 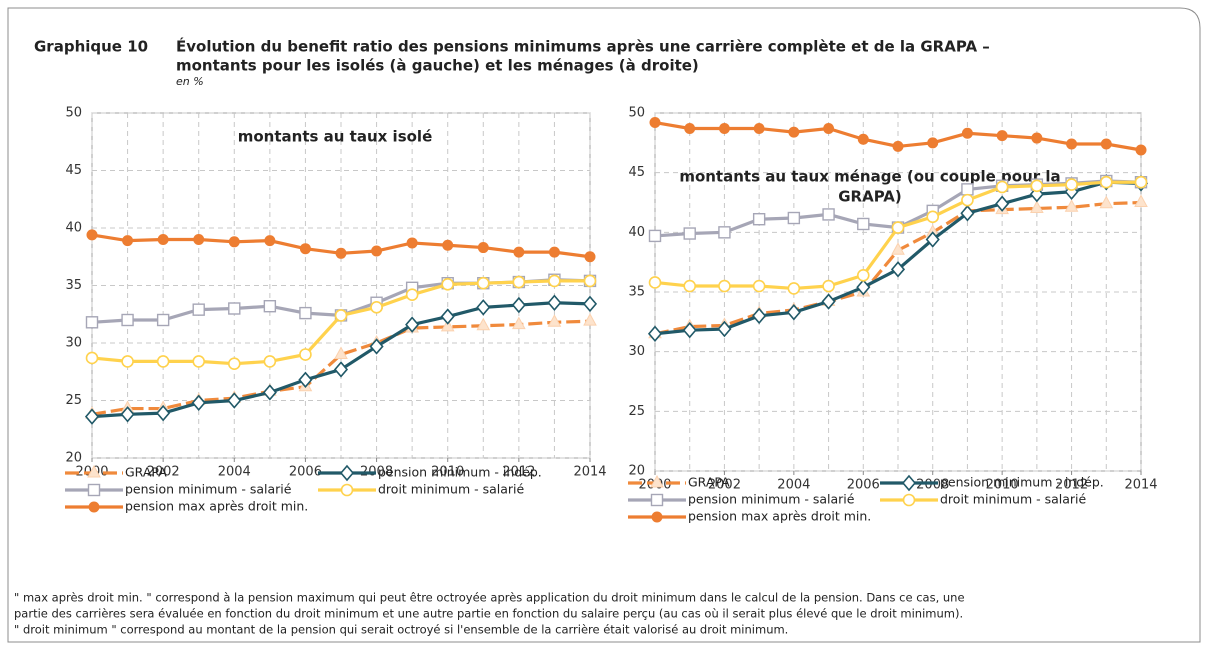 What do you see at coordinates (589, 472) in the screenshot?
I see `x-tick-label: 2014` at bounding box center [589, 472].